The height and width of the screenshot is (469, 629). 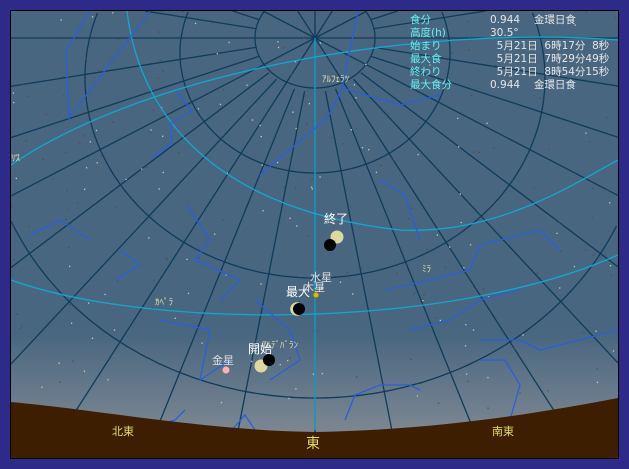 I want to click on mercury-label: 水星, so click(x=321, y=277).